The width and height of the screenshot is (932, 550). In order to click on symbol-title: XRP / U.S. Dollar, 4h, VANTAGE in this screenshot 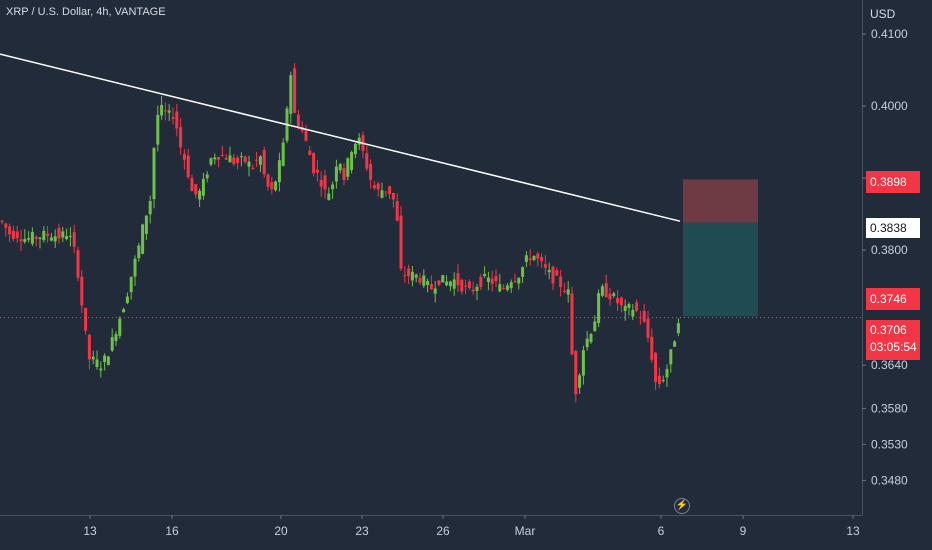, I will do `click(86, 12)`.